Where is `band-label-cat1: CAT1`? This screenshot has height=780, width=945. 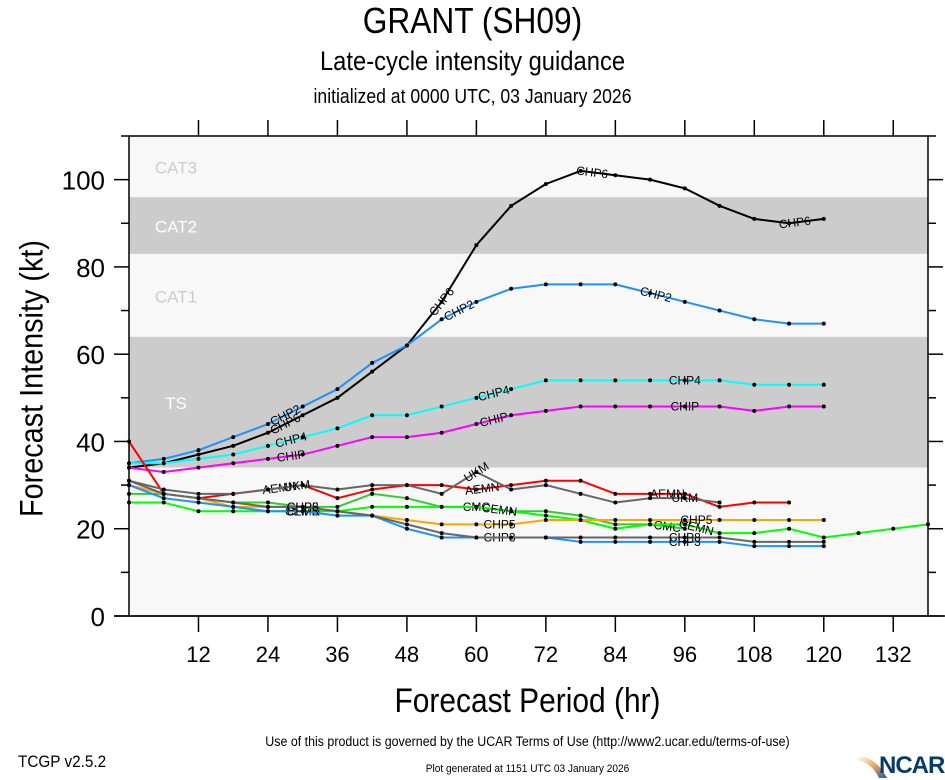
band-label-cat1: CAT1 is located at coordinates (176, 296).